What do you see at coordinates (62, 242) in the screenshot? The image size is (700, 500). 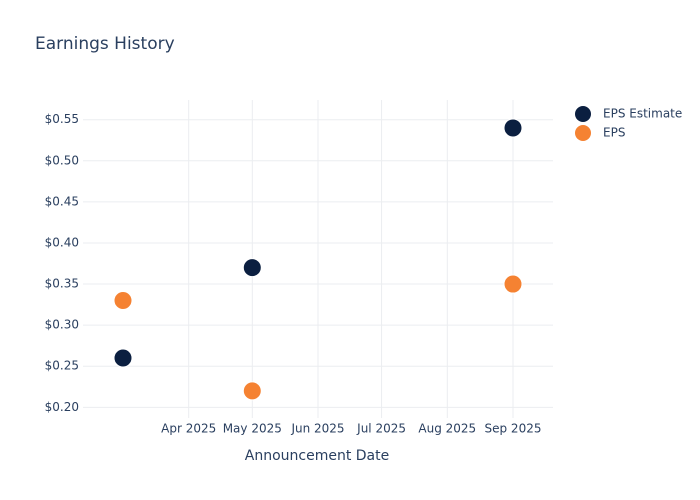 I see `y-tick-label: $0.40` at bounding box center [62, 242].